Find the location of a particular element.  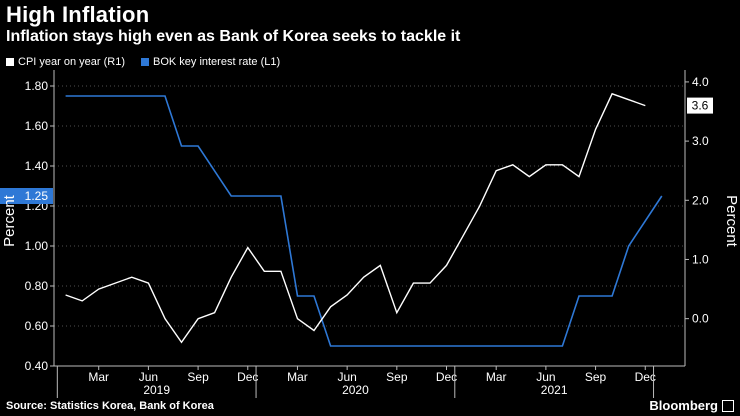

source-note: Source: Statistics Korea, Bank of Korea is located at coordinates (110, 406).